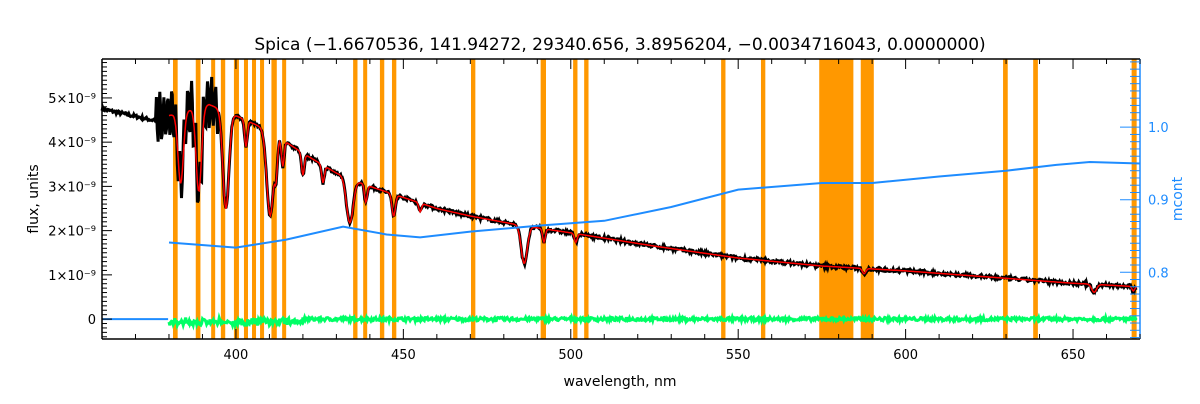 The height and width of the screenshot is (404, 1200). What do you see at coordinates (72, 99) in the screenshot?
I see `y-tick-label: 5×10⁻⁹` at bounding box center [72, 99].